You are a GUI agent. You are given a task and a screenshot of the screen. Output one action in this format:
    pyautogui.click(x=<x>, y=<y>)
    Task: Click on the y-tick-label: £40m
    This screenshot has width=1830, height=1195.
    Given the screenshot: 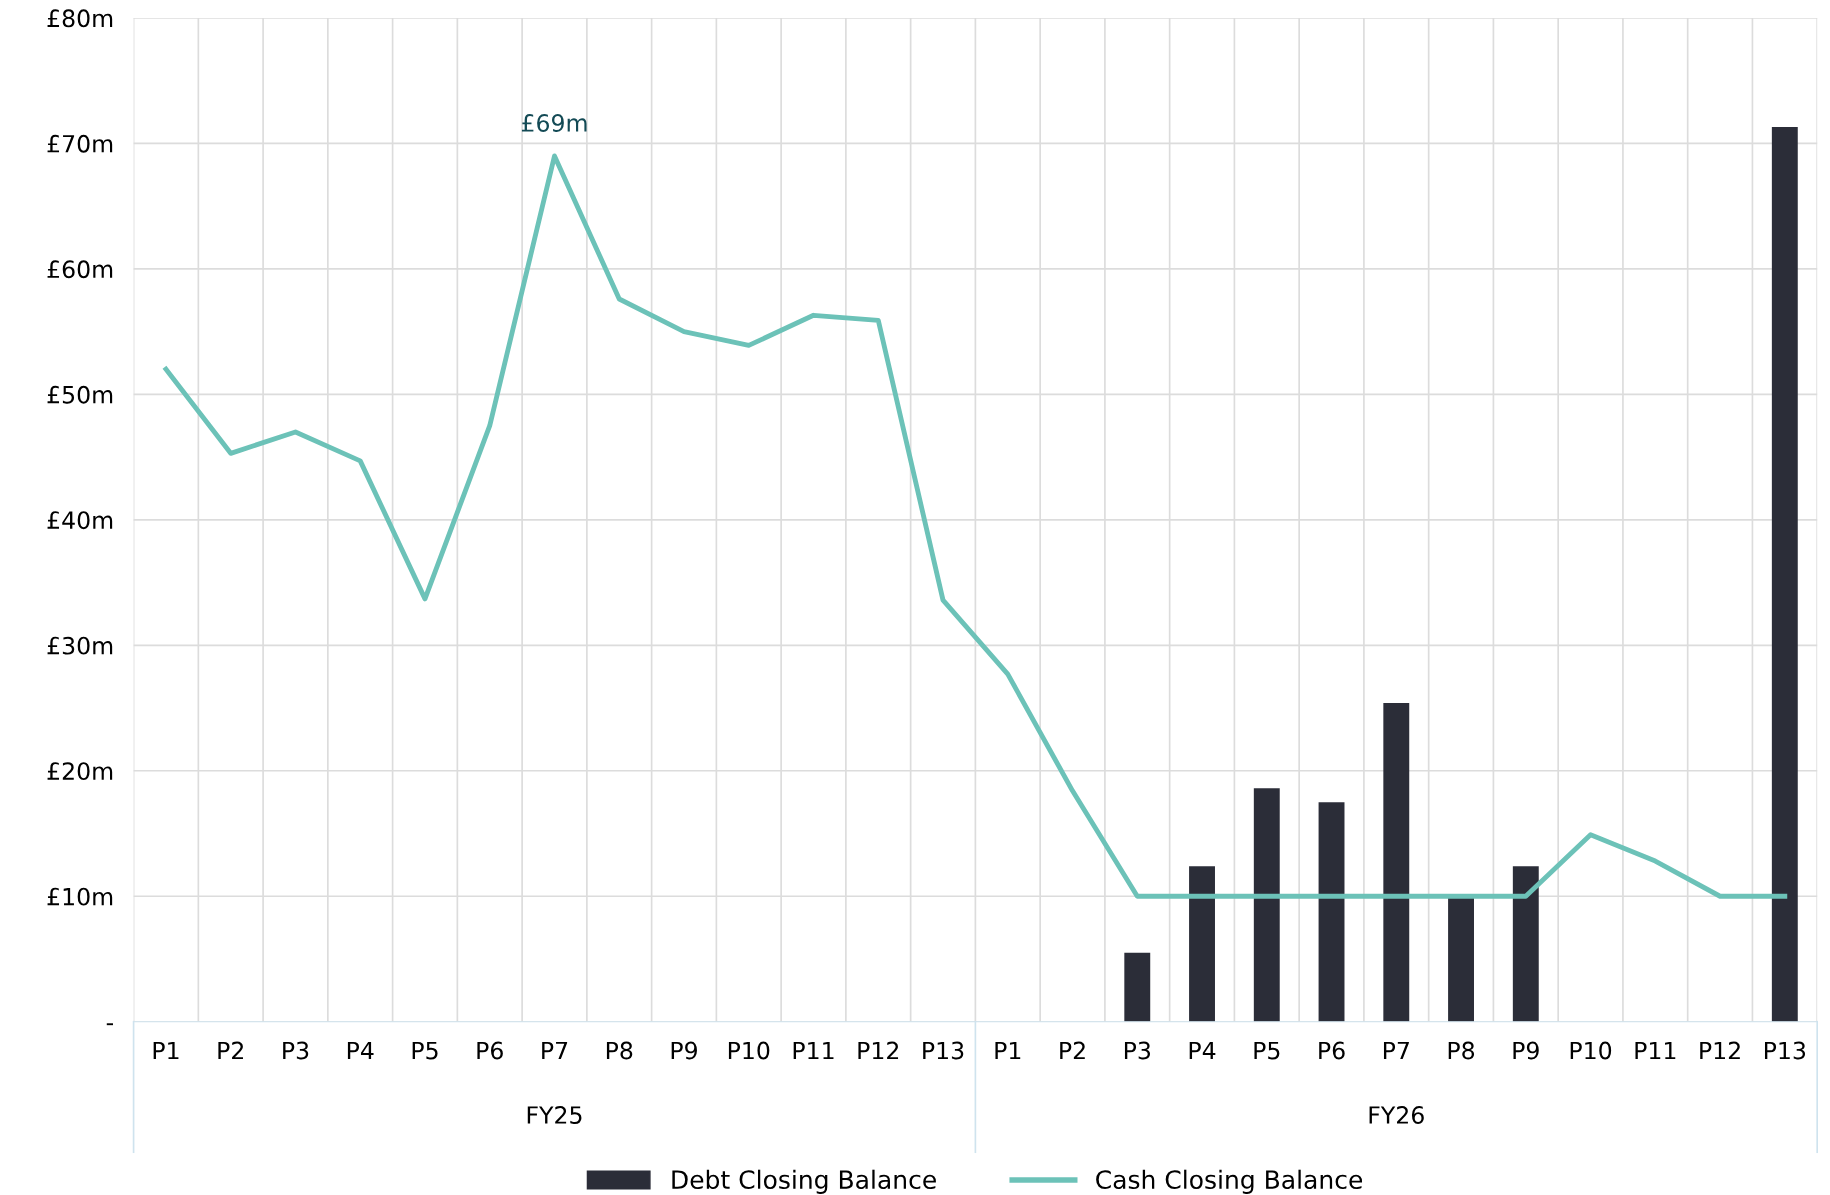 What is the action you would take?
    pyautogui.click(x=80, y=520)
    